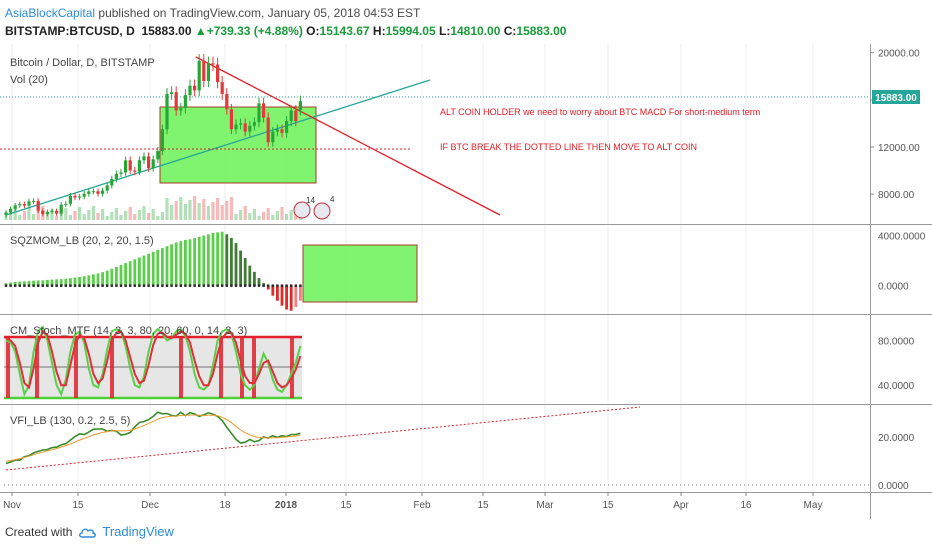 This screenshot has height=550, width=932. Describe the element at coordinates (896, 438) in the screenshot. I see `y-tick-label: 20.0000` at that location.